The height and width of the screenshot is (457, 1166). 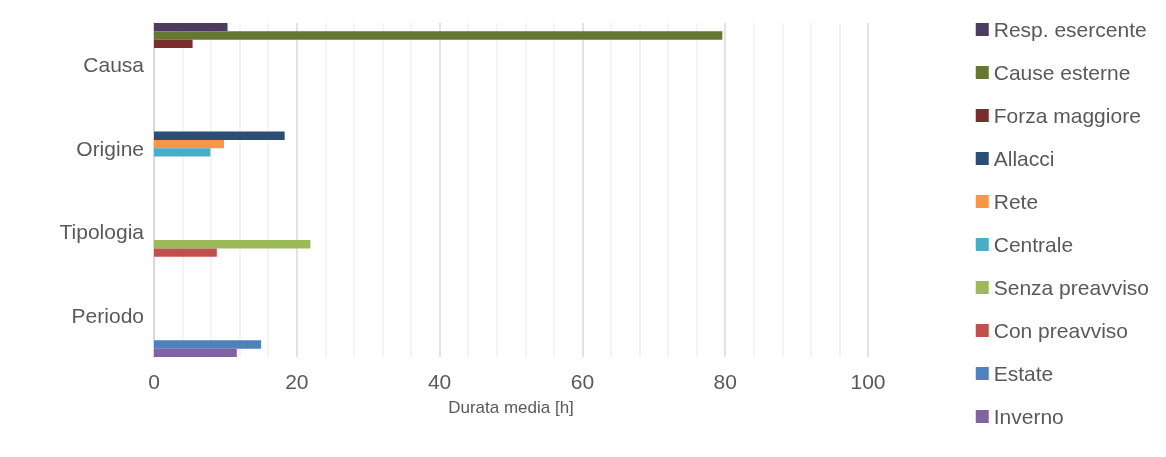 What do you see at coordinates (1033, 244) in the screenshot?
I see `legend-label: Centrale` at bounding box center [1033, 244].